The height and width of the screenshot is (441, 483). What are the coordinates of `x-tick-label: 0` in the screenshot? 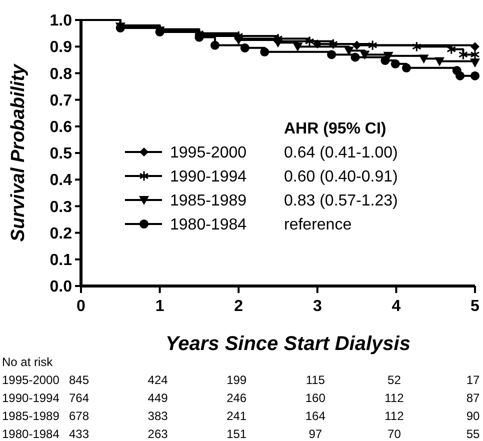 It's located at (81, 306).